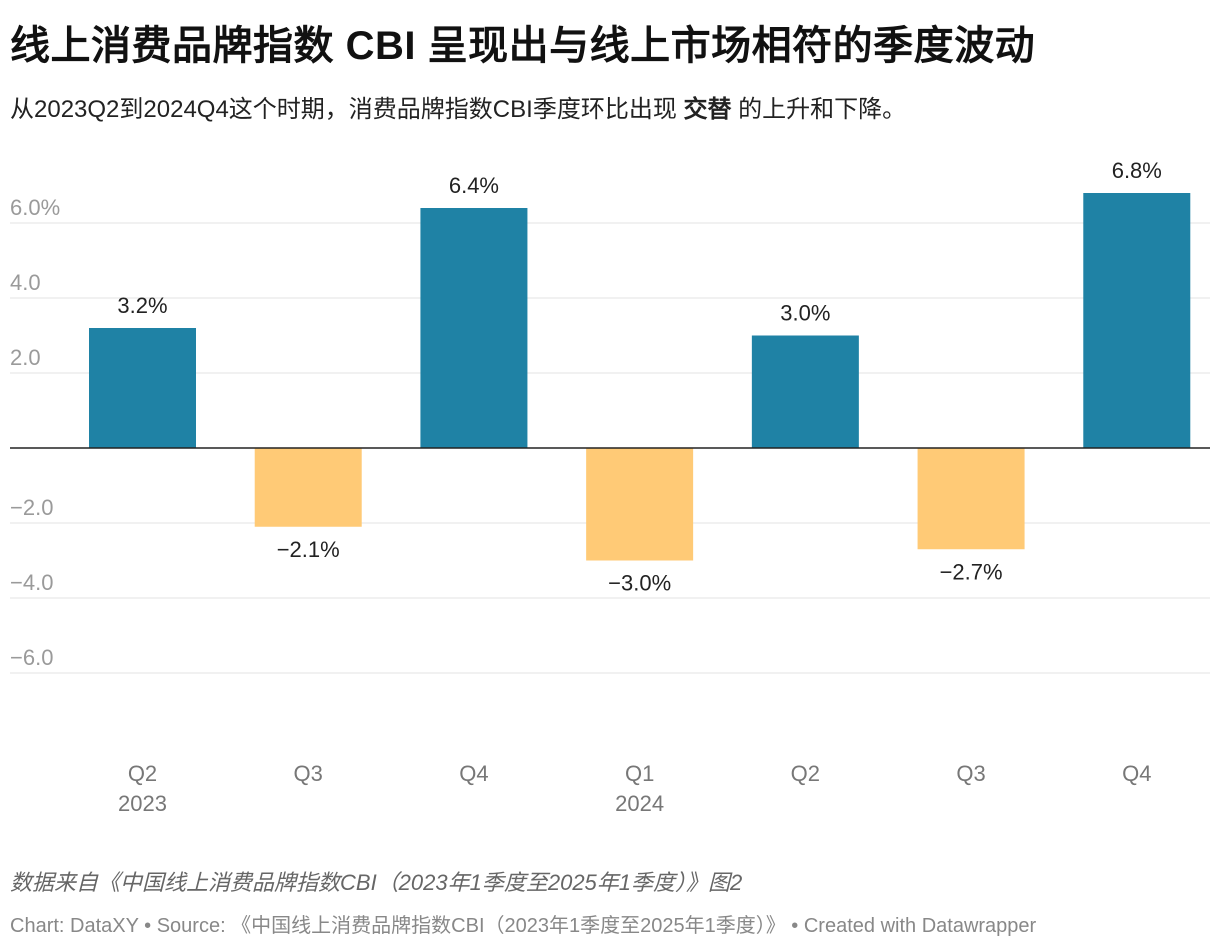 Image resolution: width=1220 pixels, height=950 pixels. I want to click on y-tick-label: −4.0, so click(31, 582).